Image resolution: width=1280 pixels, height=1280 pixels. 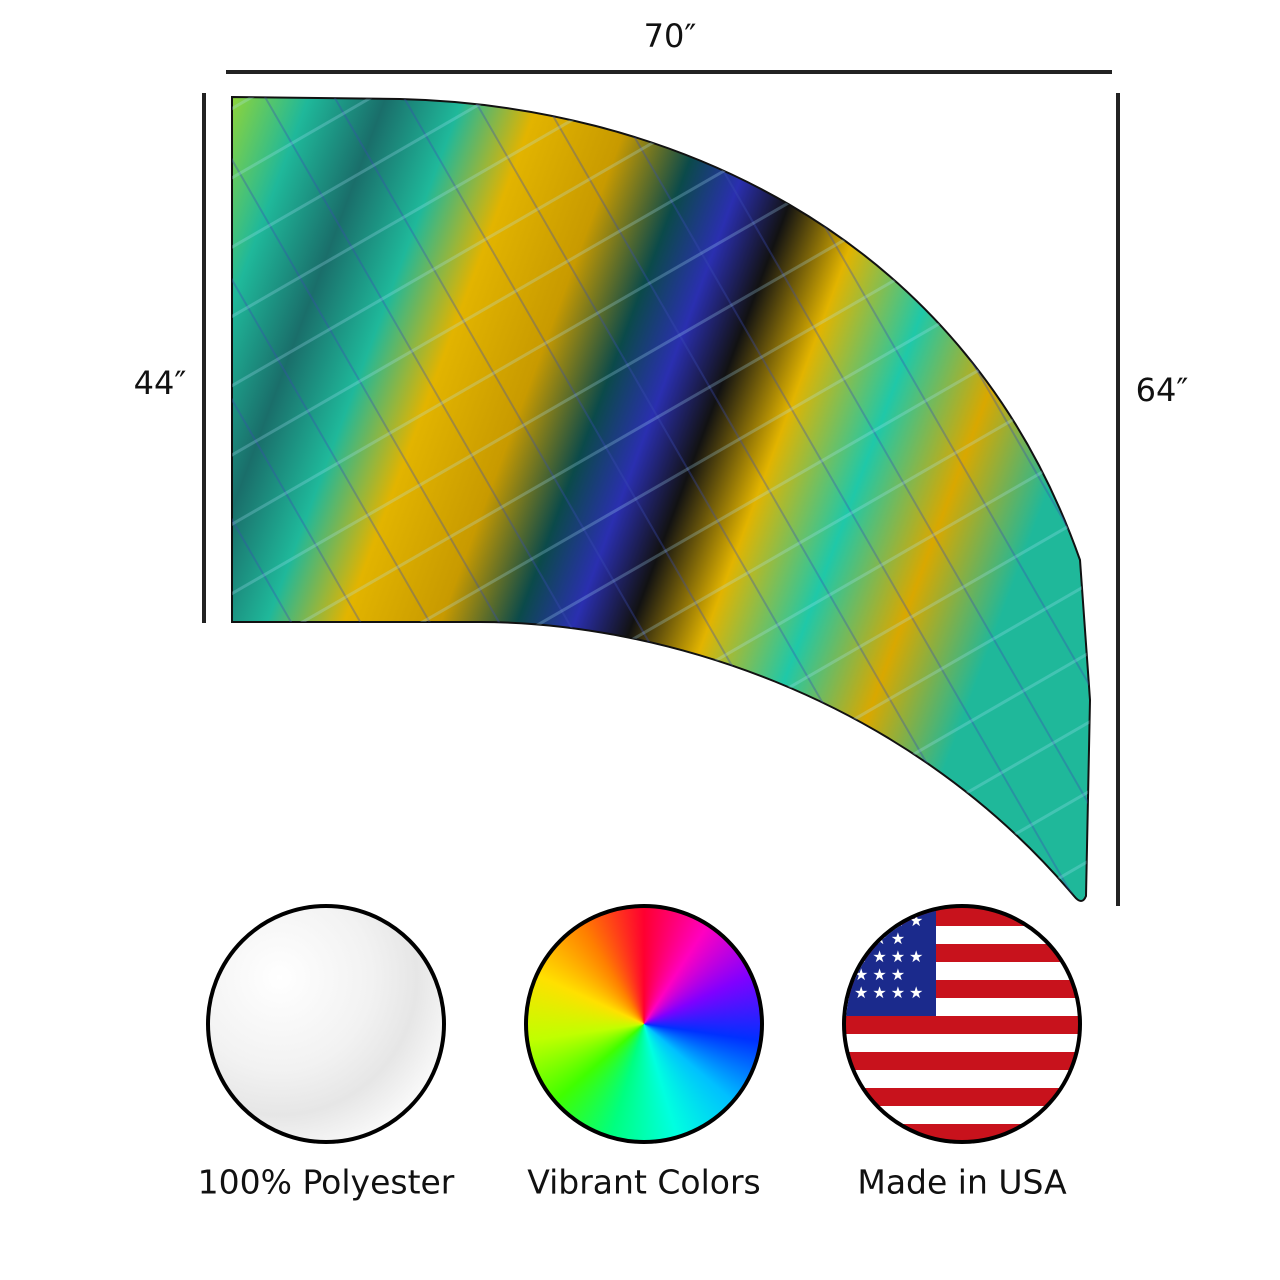 What do you see at coordinates (644, 1024) in the screenshot?
I see `color-wheel-icon` at bounding box center [644, 1024].